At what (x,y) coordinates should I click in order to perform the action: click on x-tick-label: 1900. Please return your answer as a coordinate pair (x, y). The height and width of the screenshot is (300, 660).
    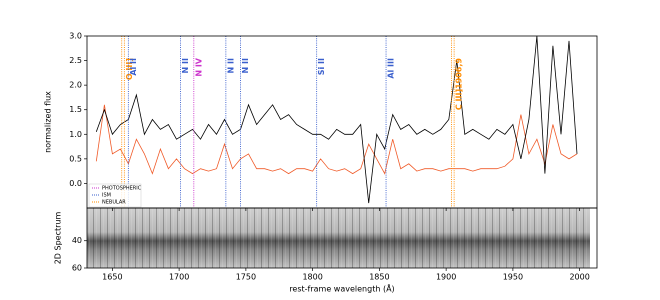
    Looking at the image, I should click on (446, 277).